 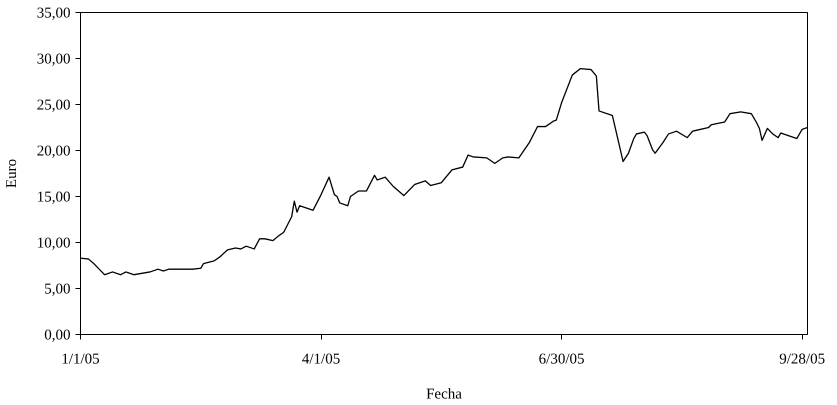 What do you see at coordinates (57, 290) in the screenshot?
I see `y-tick-label: 5,00` at bounding box center [57, 290].